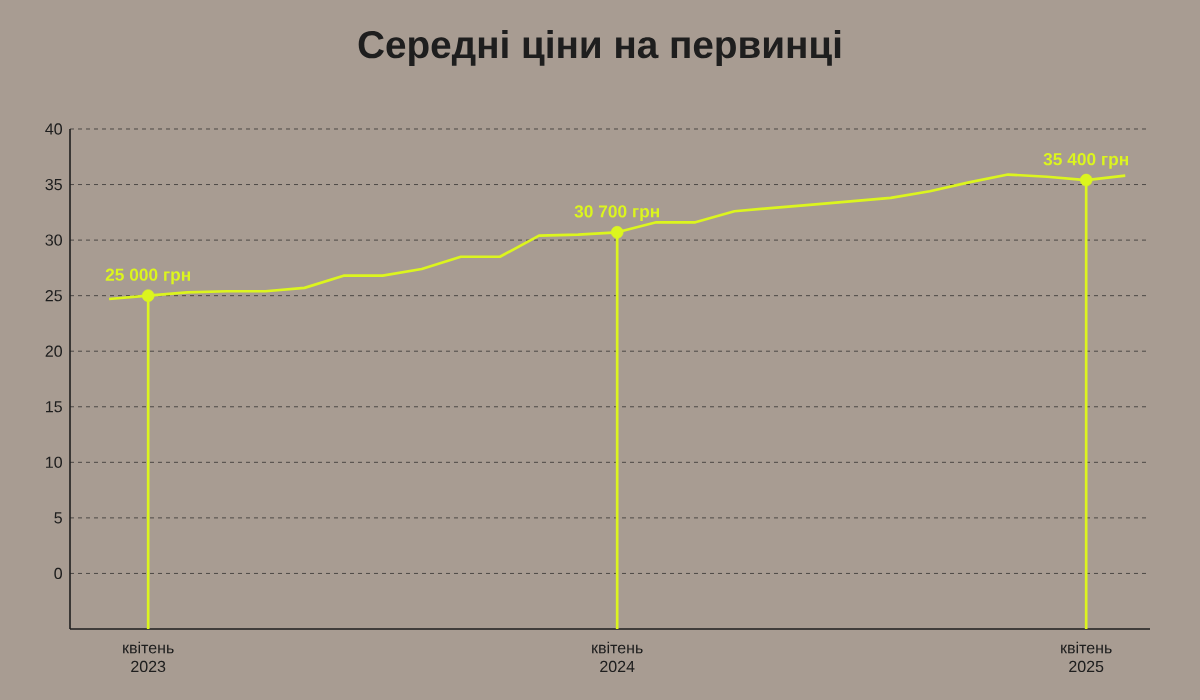  Describe the element at coordinates (54, 462) in the screenshot. I see `y-tick-label: 10` at that location.